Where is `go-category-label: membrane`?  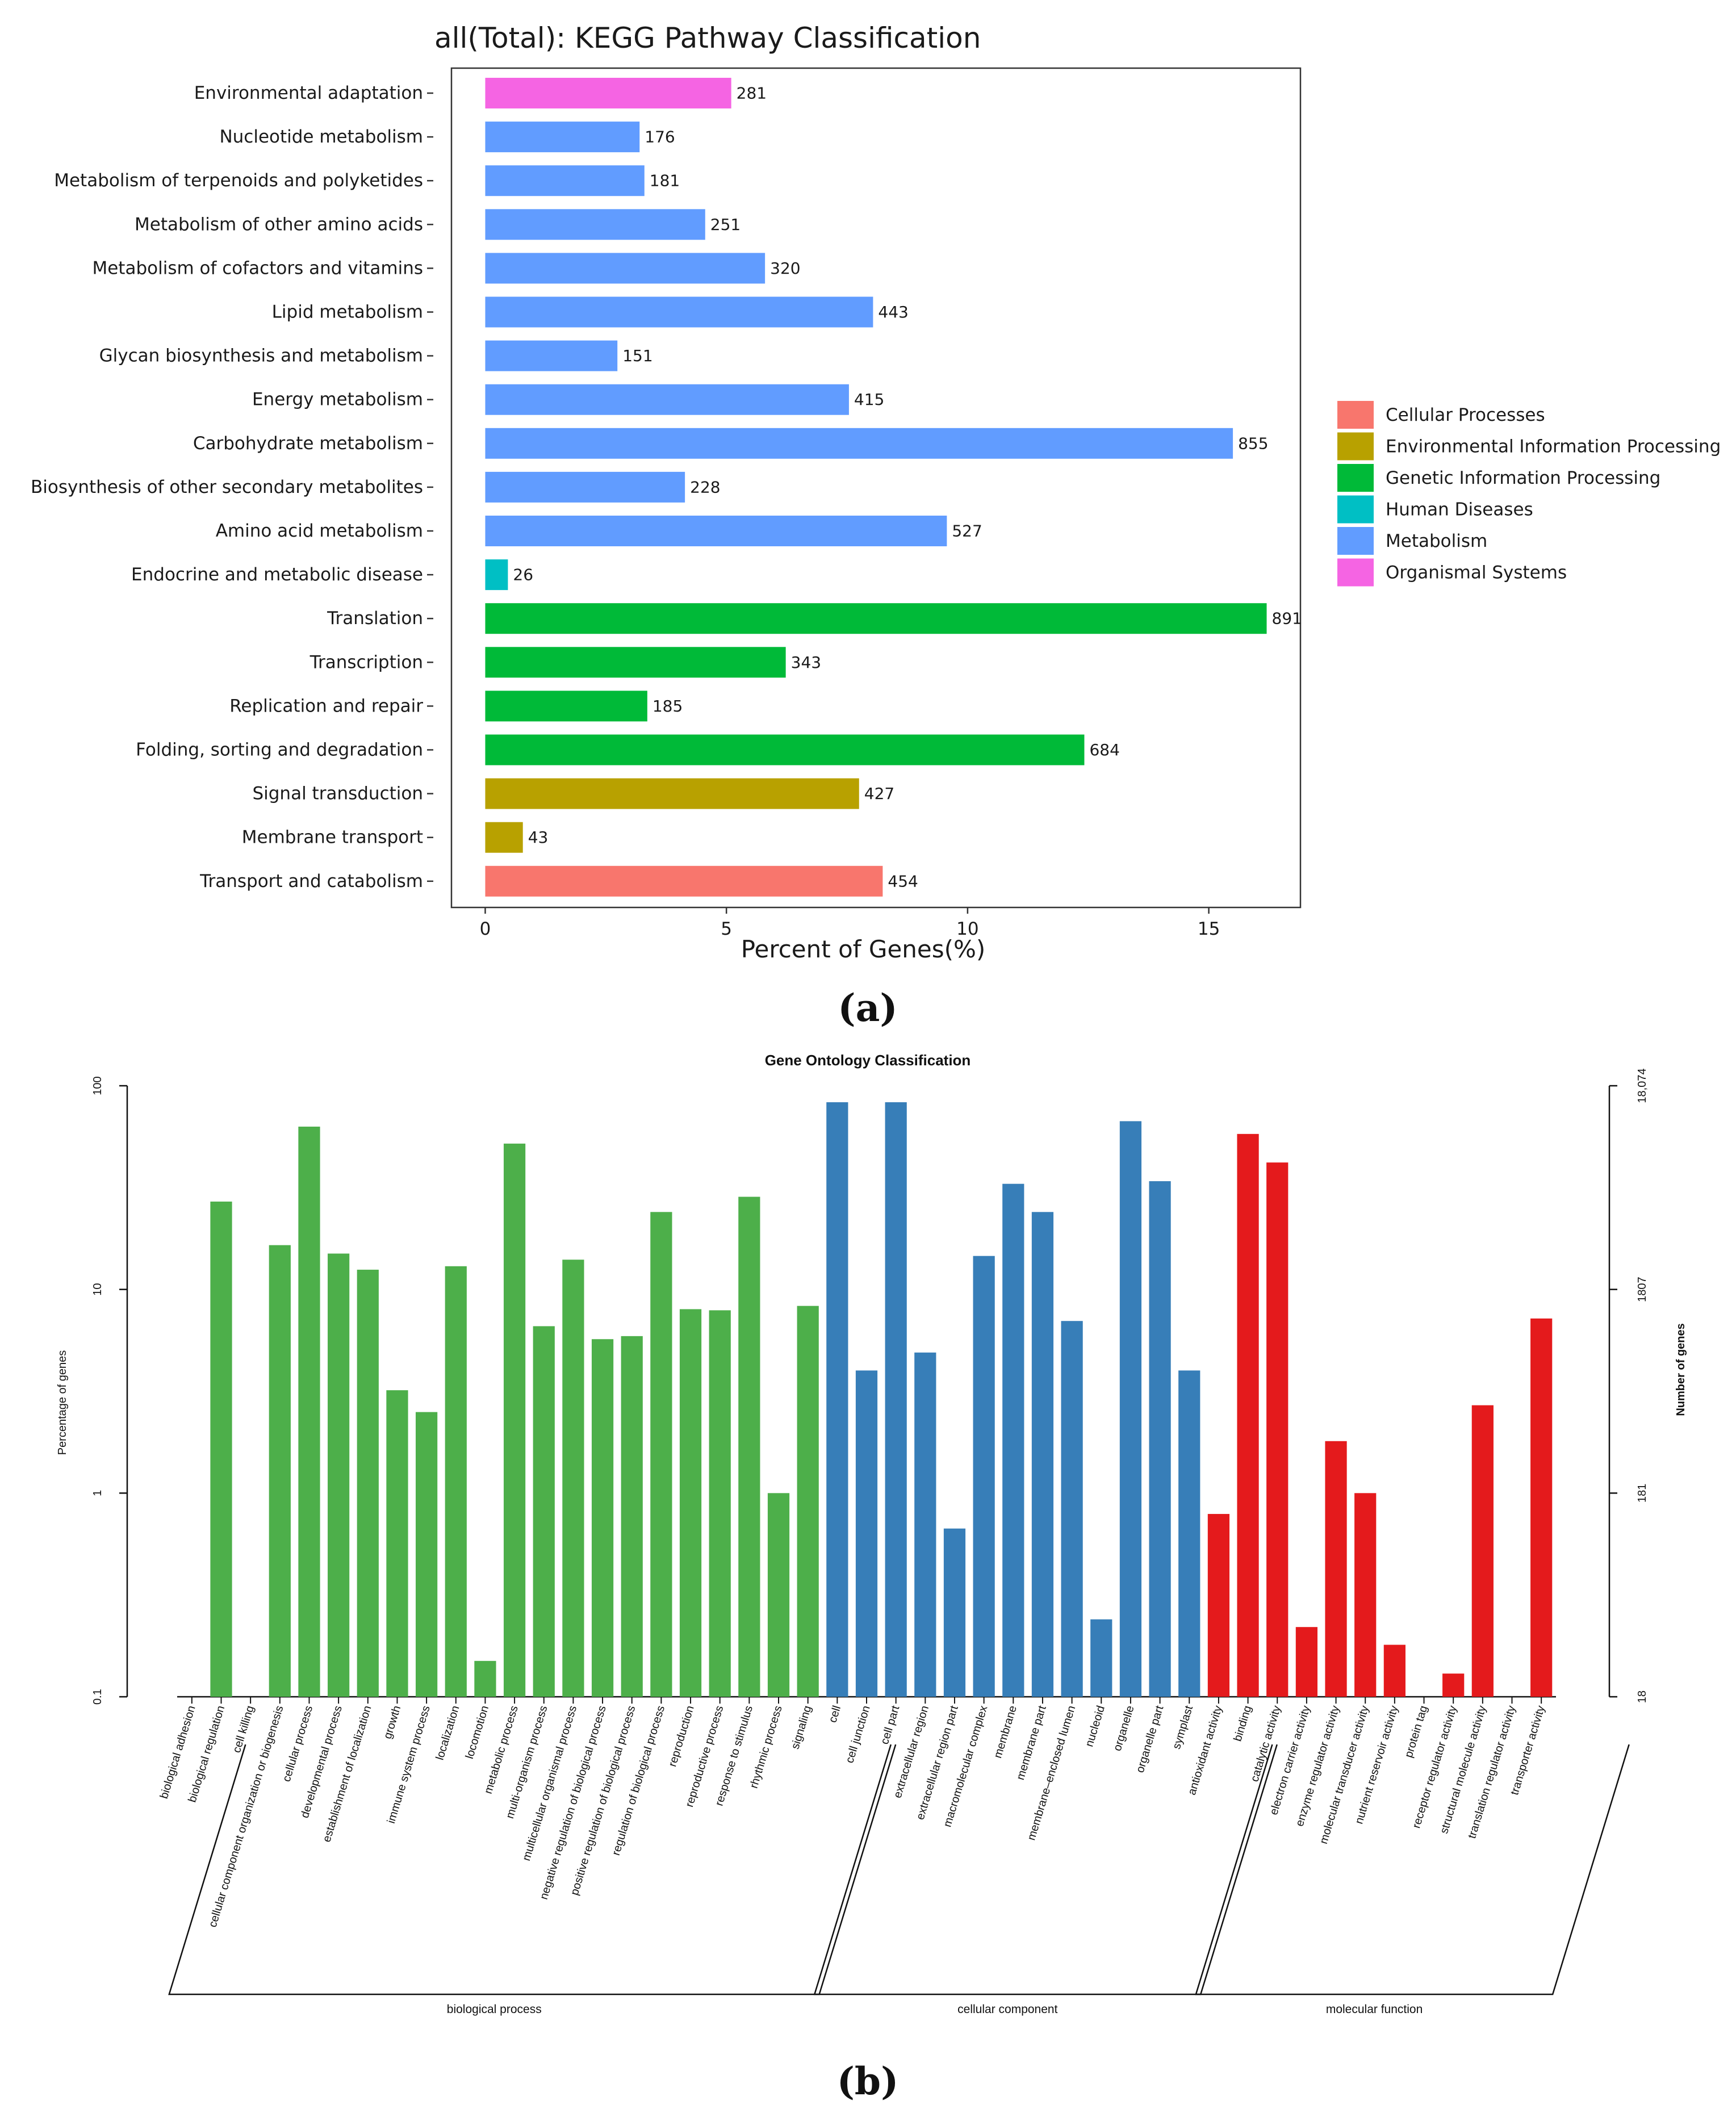 go-category-label: membrane is located at coordinates (1005, 1732).